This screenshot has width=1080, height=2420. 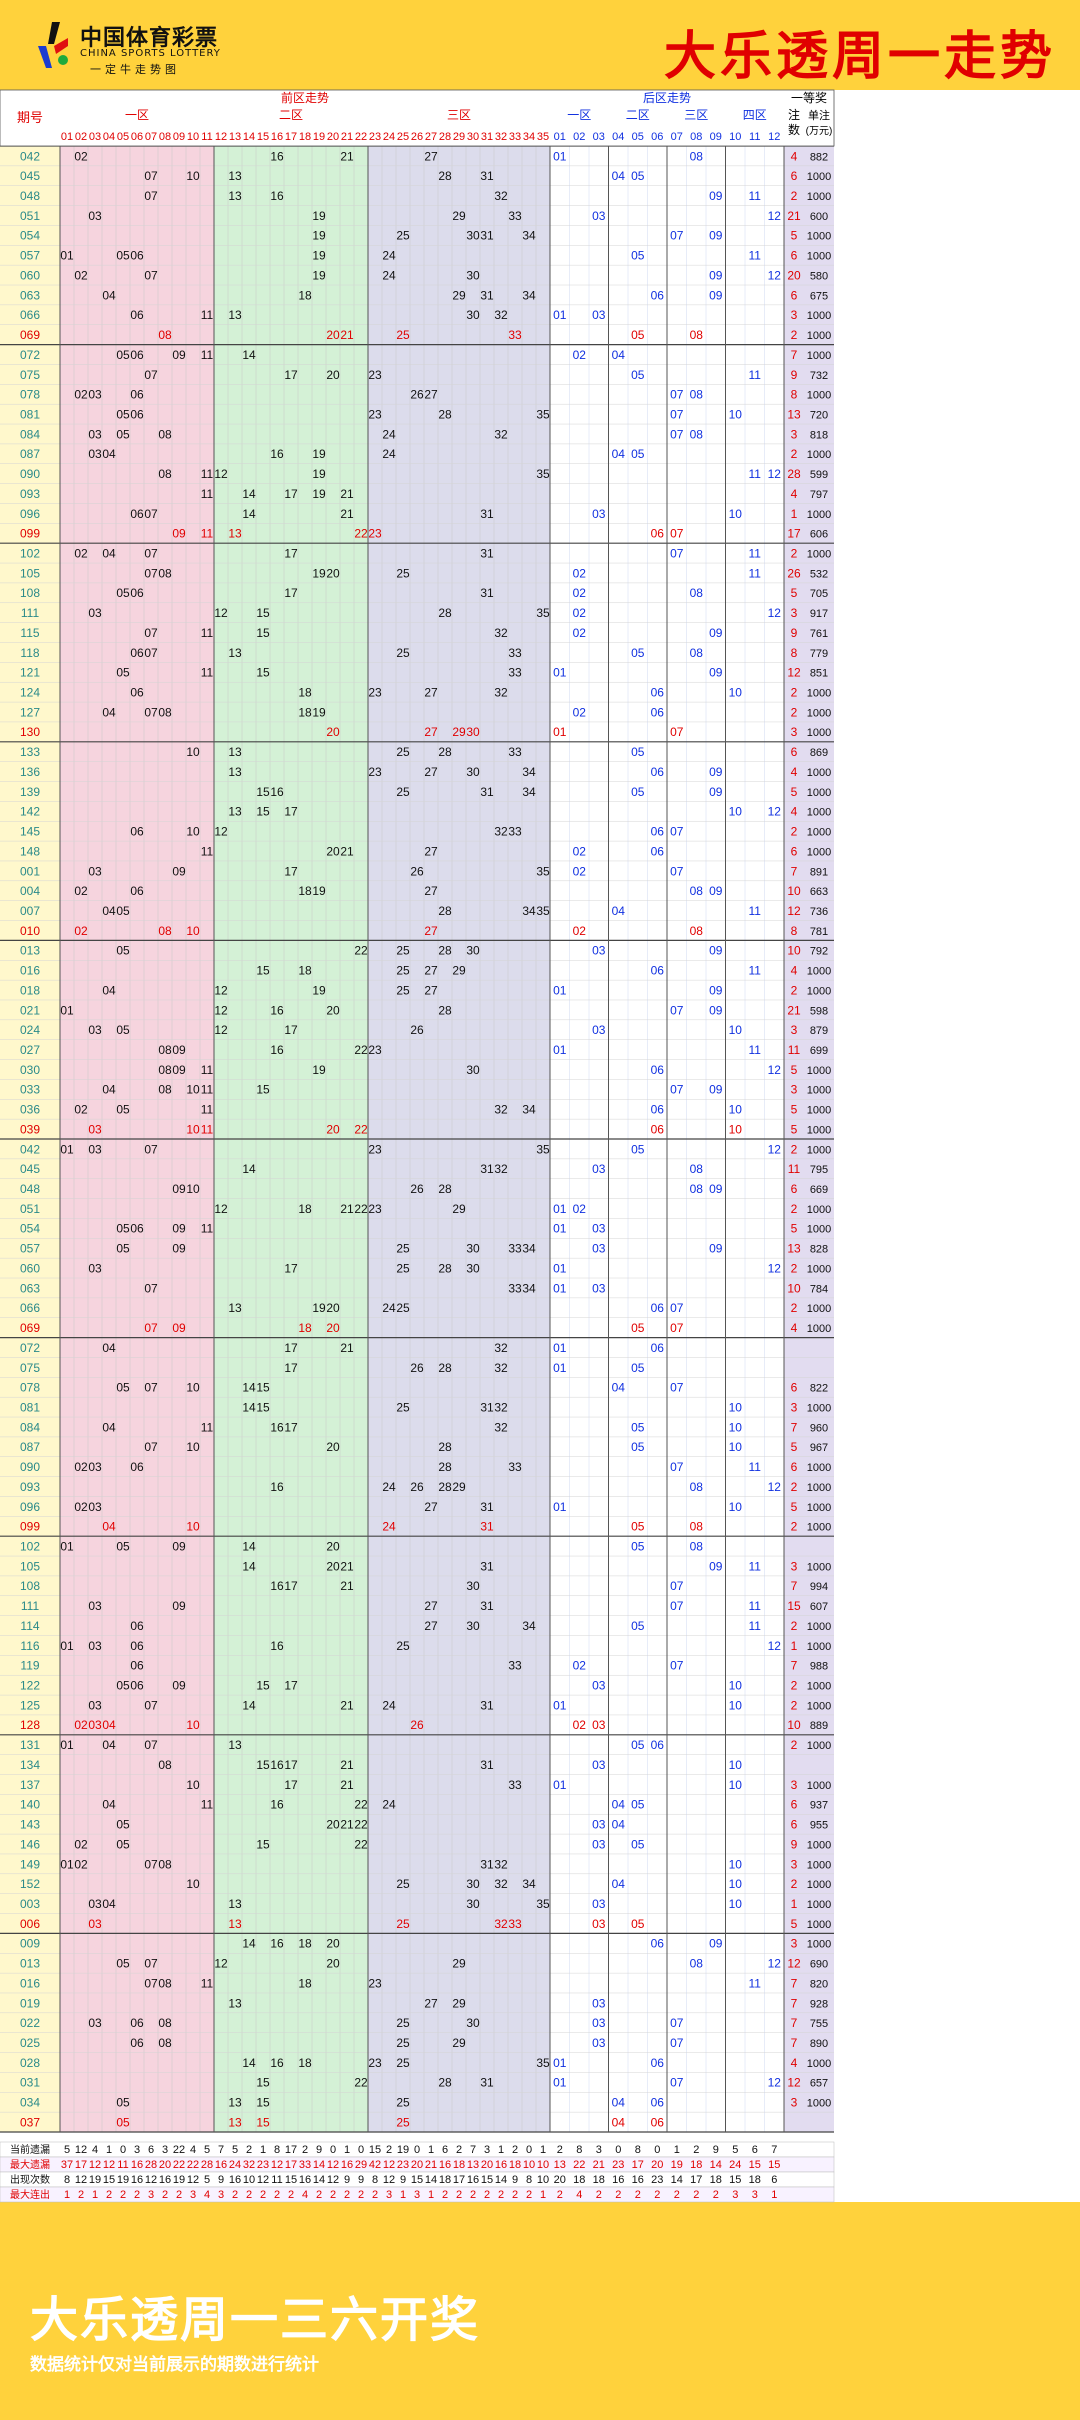 I want to click on front-ball: 01, so click(x=67, y=1745).